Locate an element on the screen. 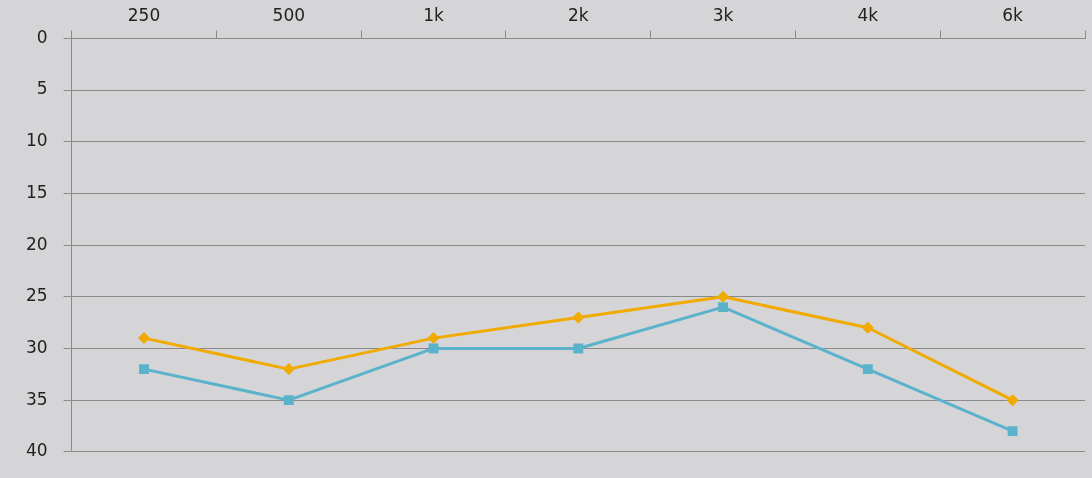  x-tick-label: 2k is located at coordinates (578, 14).